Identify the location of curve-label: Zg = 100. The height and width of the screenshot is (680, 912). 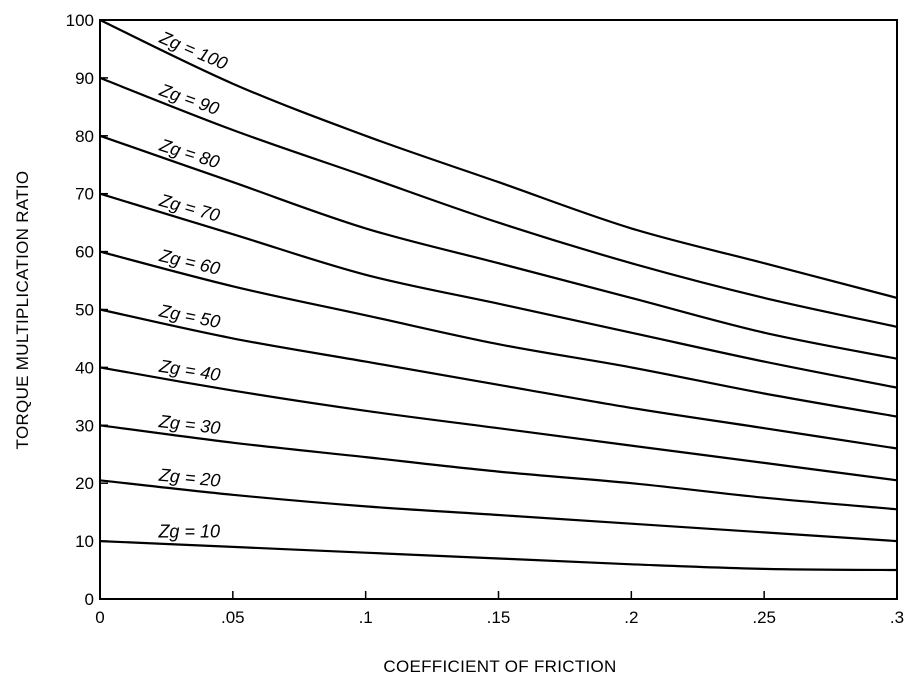
(193, 50).